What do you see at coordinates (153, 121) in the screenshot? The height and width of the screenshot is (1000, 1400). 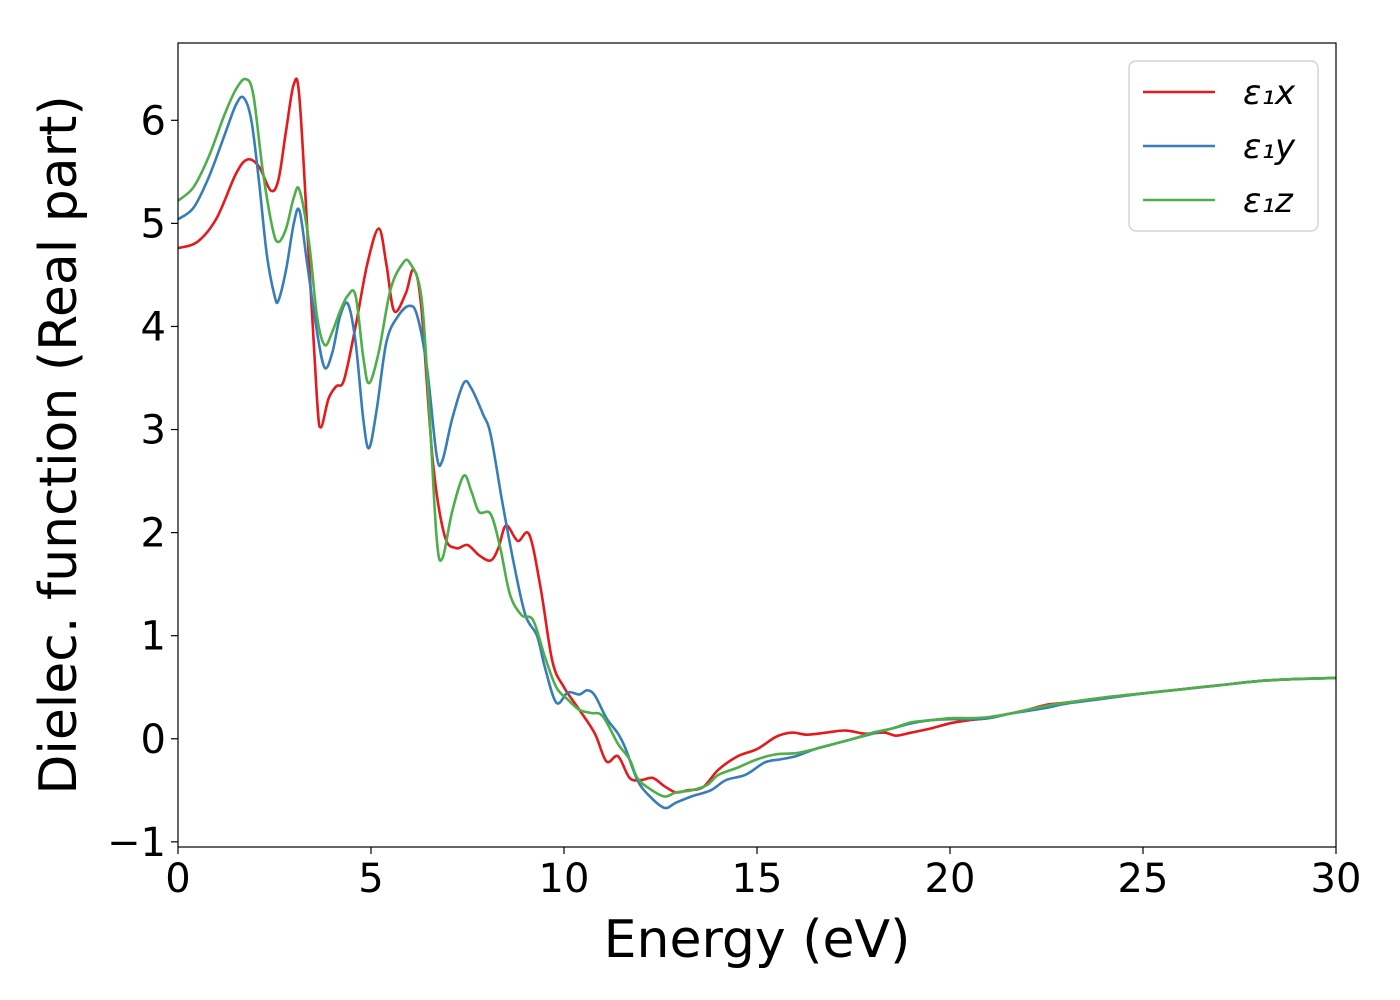 I see `y-tick-label: 6` at bounding box center [153, 121].